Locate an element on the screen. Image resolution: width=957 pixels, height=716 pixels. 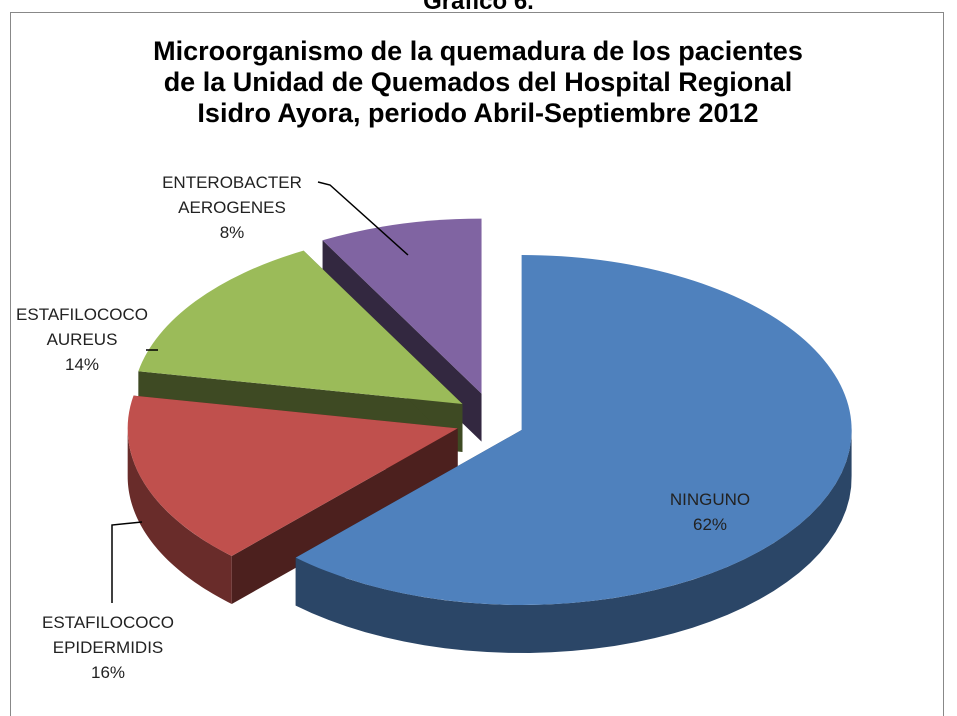
slice-label: ESTAFILOCOCO AUREUS 14% is located at coordinates (82, 339).